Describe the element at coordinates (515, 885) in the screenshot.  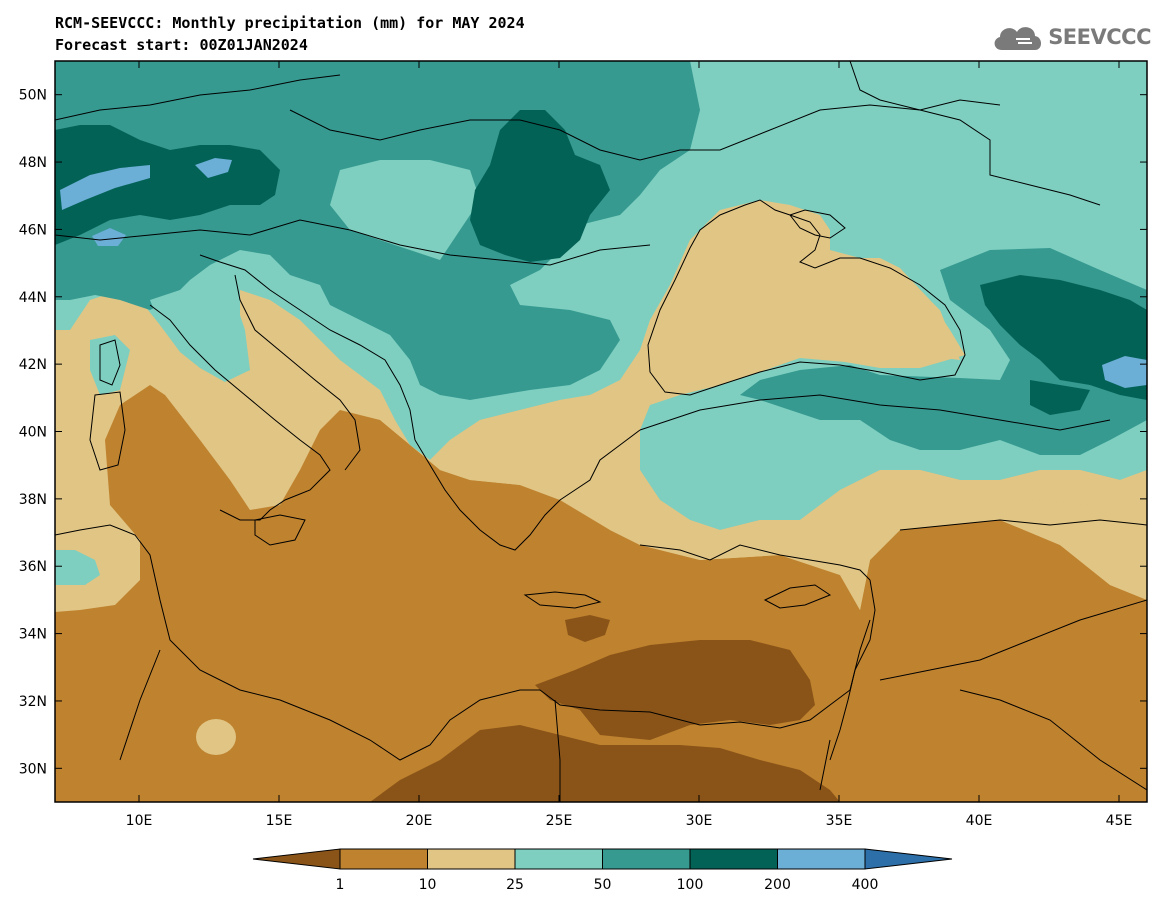
I see `colorbar-label: 25` at that location.